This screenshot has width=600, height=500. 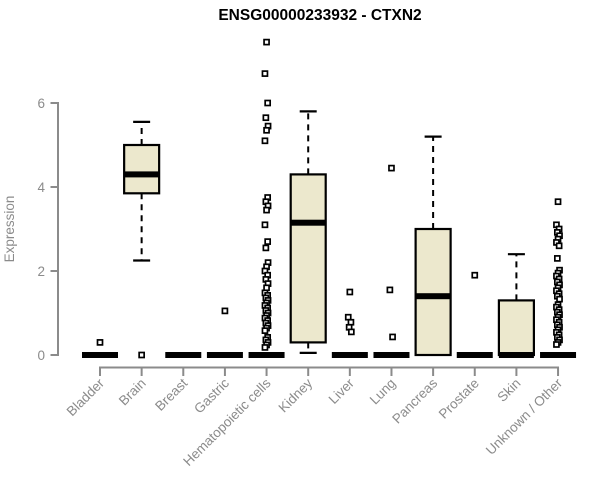 What do you see at coordinates (41, 103) in the screenshot?
I see `y-tick-label: 6` at bounding box center [41, 103].